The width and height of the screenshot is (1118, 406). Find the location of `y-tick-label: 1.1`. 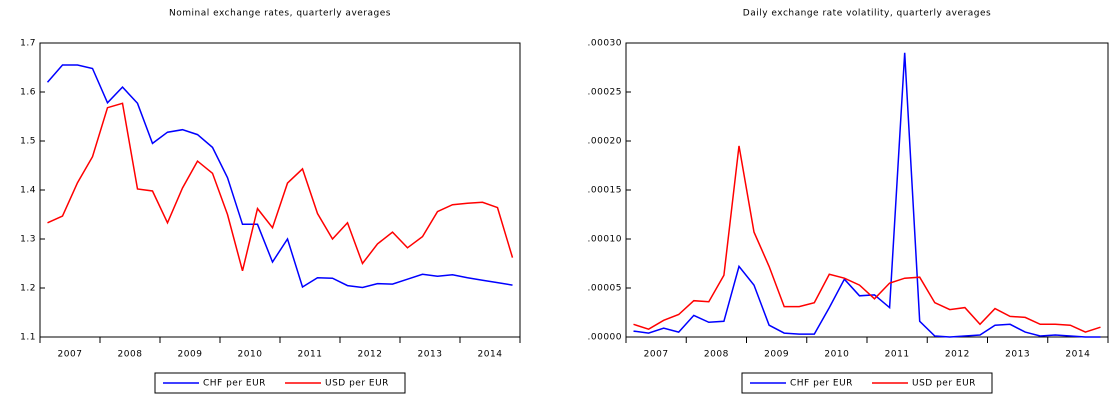

y-tick-label: 1.1 is located at coordinates (28, 338).